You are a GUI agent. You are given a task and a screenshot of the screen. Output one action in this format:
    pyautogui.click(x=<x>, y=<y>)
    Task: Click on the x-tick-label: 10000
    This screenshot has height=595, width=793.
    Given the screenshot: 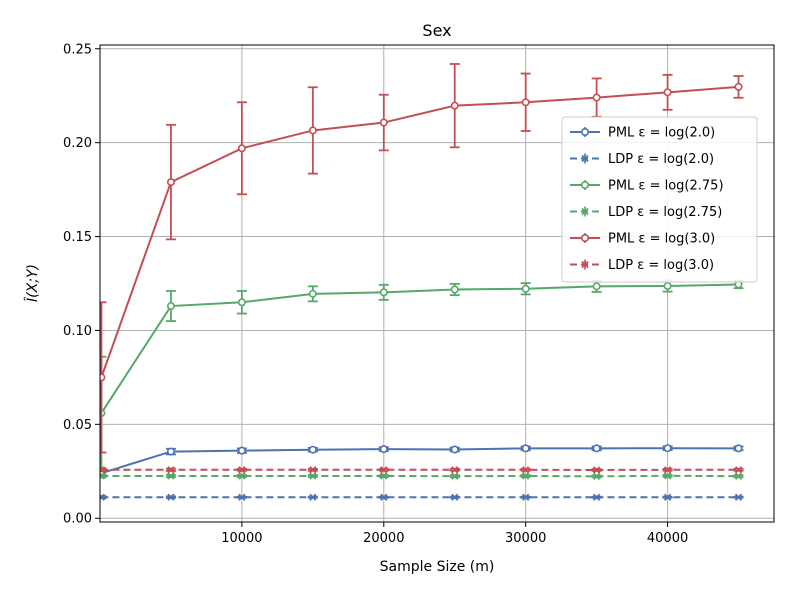 What is the action you would take?
    pyautogui.click(x=241, y=538)
    